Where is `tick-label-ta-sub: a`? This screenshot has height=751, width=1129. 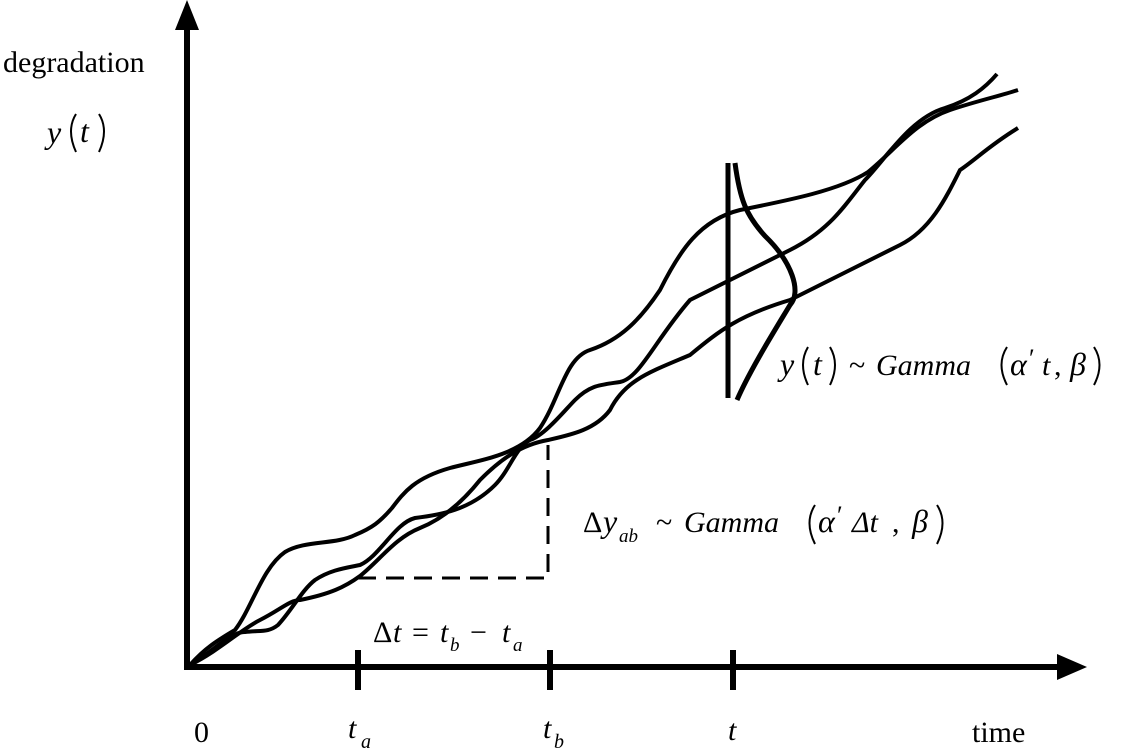 tick-label-ta-sub: a is located at coordinates (366, 741).